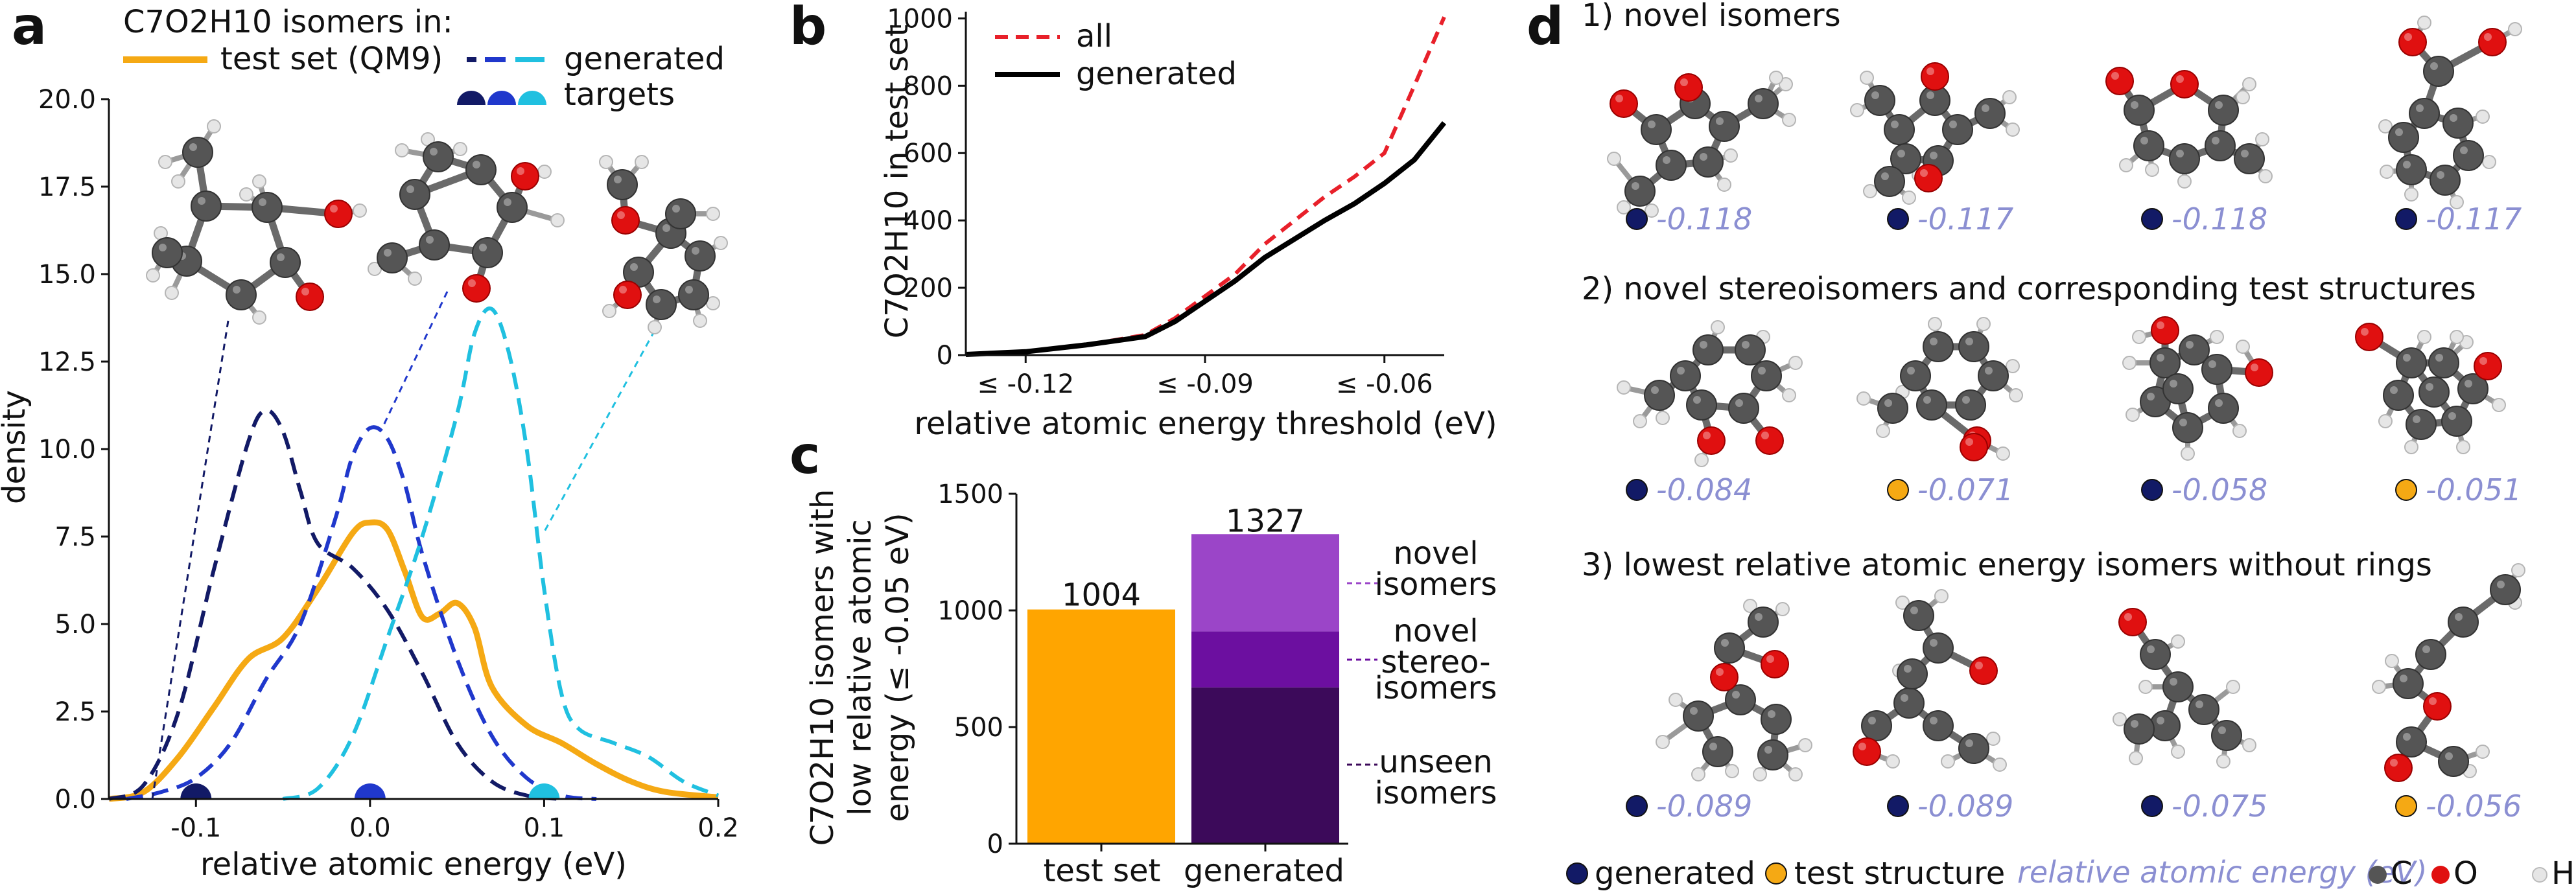  Describe the element at coordinates (1183, 677) in the screenshot. I see `panel-c-bars: 1004 1327` at that location.